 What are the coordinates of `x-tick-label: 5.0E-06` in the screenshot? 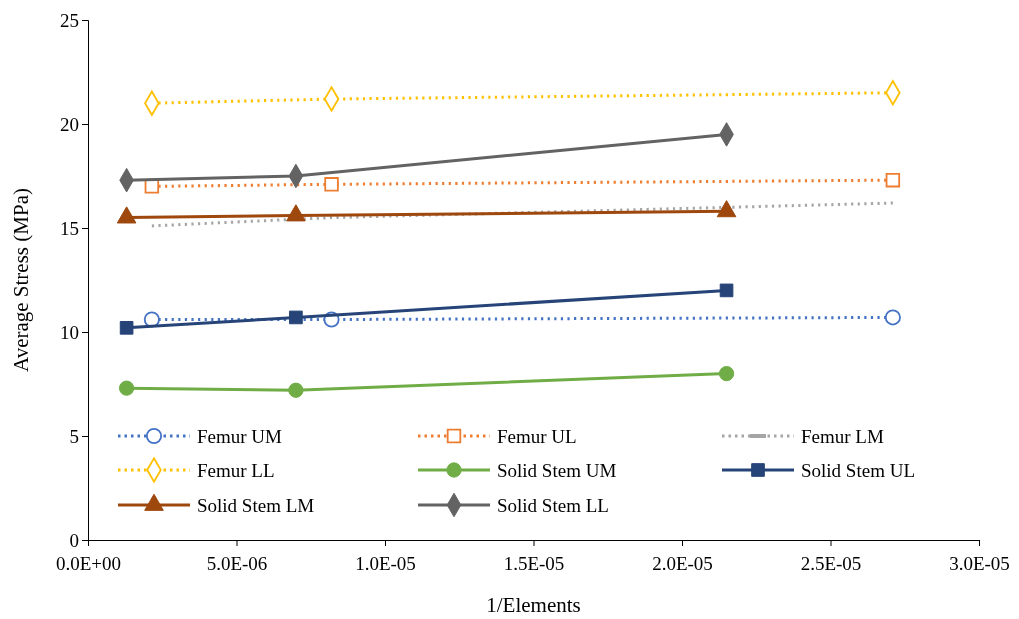 It's located at (237, 563).